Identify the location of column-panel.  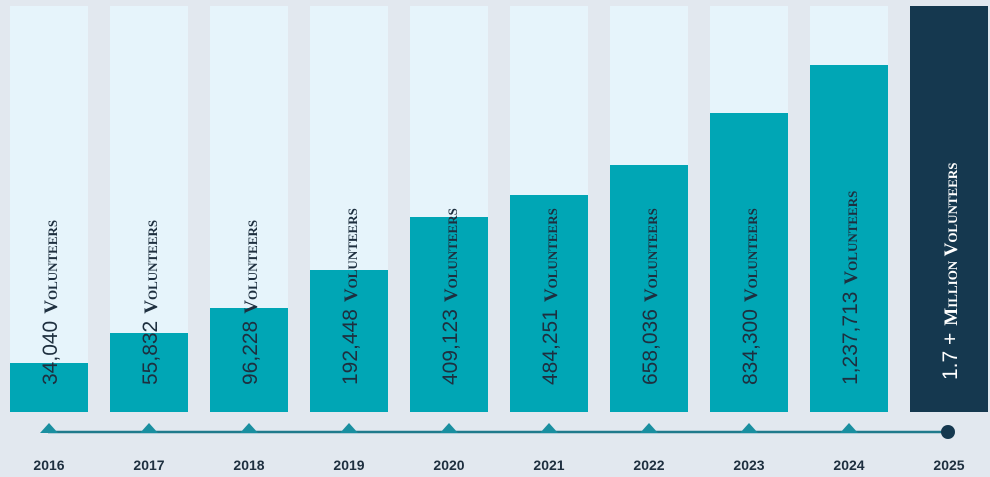
(49, 209).